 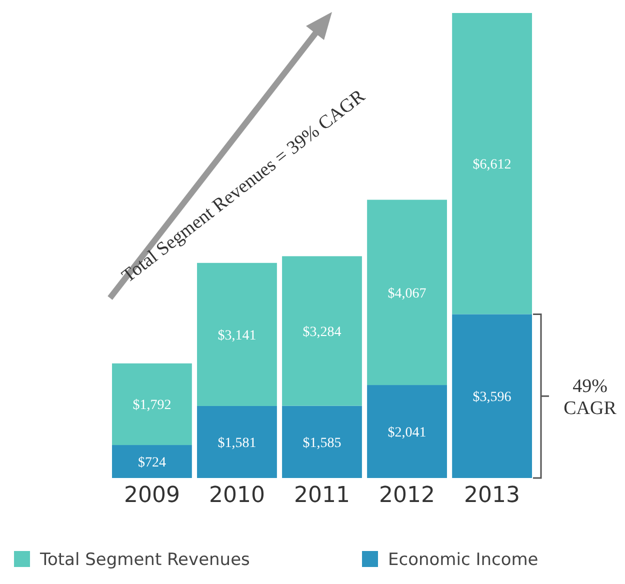 I want to click on text: 49% CAGR, so click(x=590, y=398).